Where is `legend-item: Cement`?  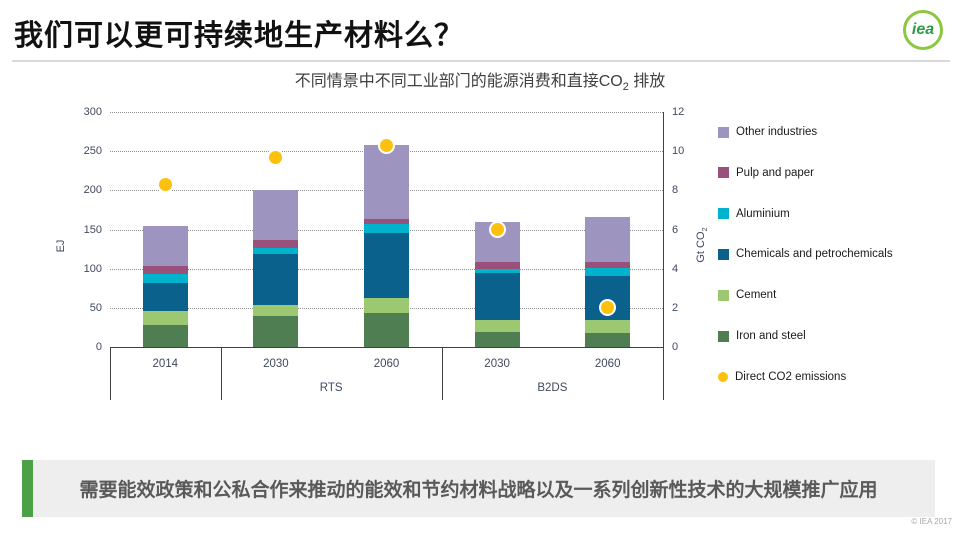
legend-item: Cement is located at coordinates (747, 295).